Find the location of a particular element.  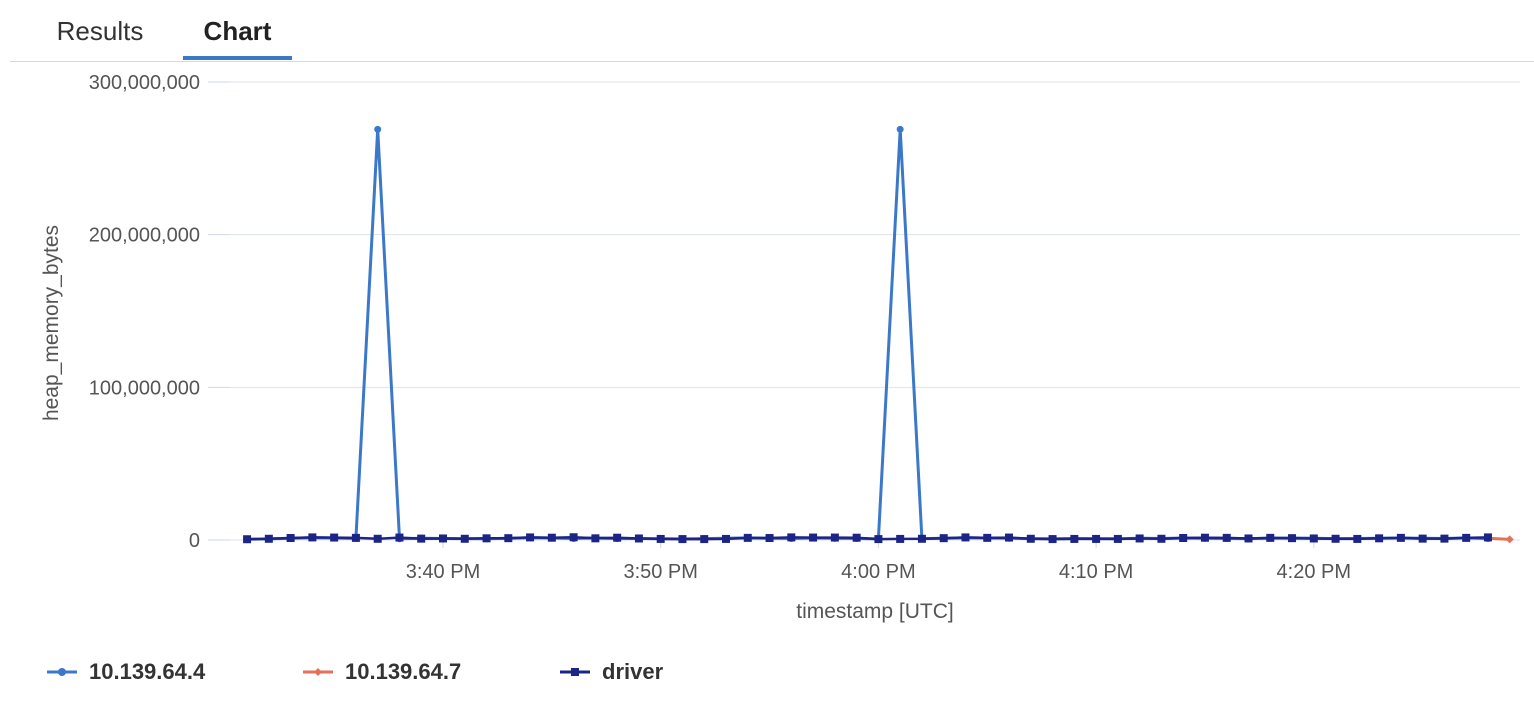

tab-results: Results is located at coordinates (100, 31).